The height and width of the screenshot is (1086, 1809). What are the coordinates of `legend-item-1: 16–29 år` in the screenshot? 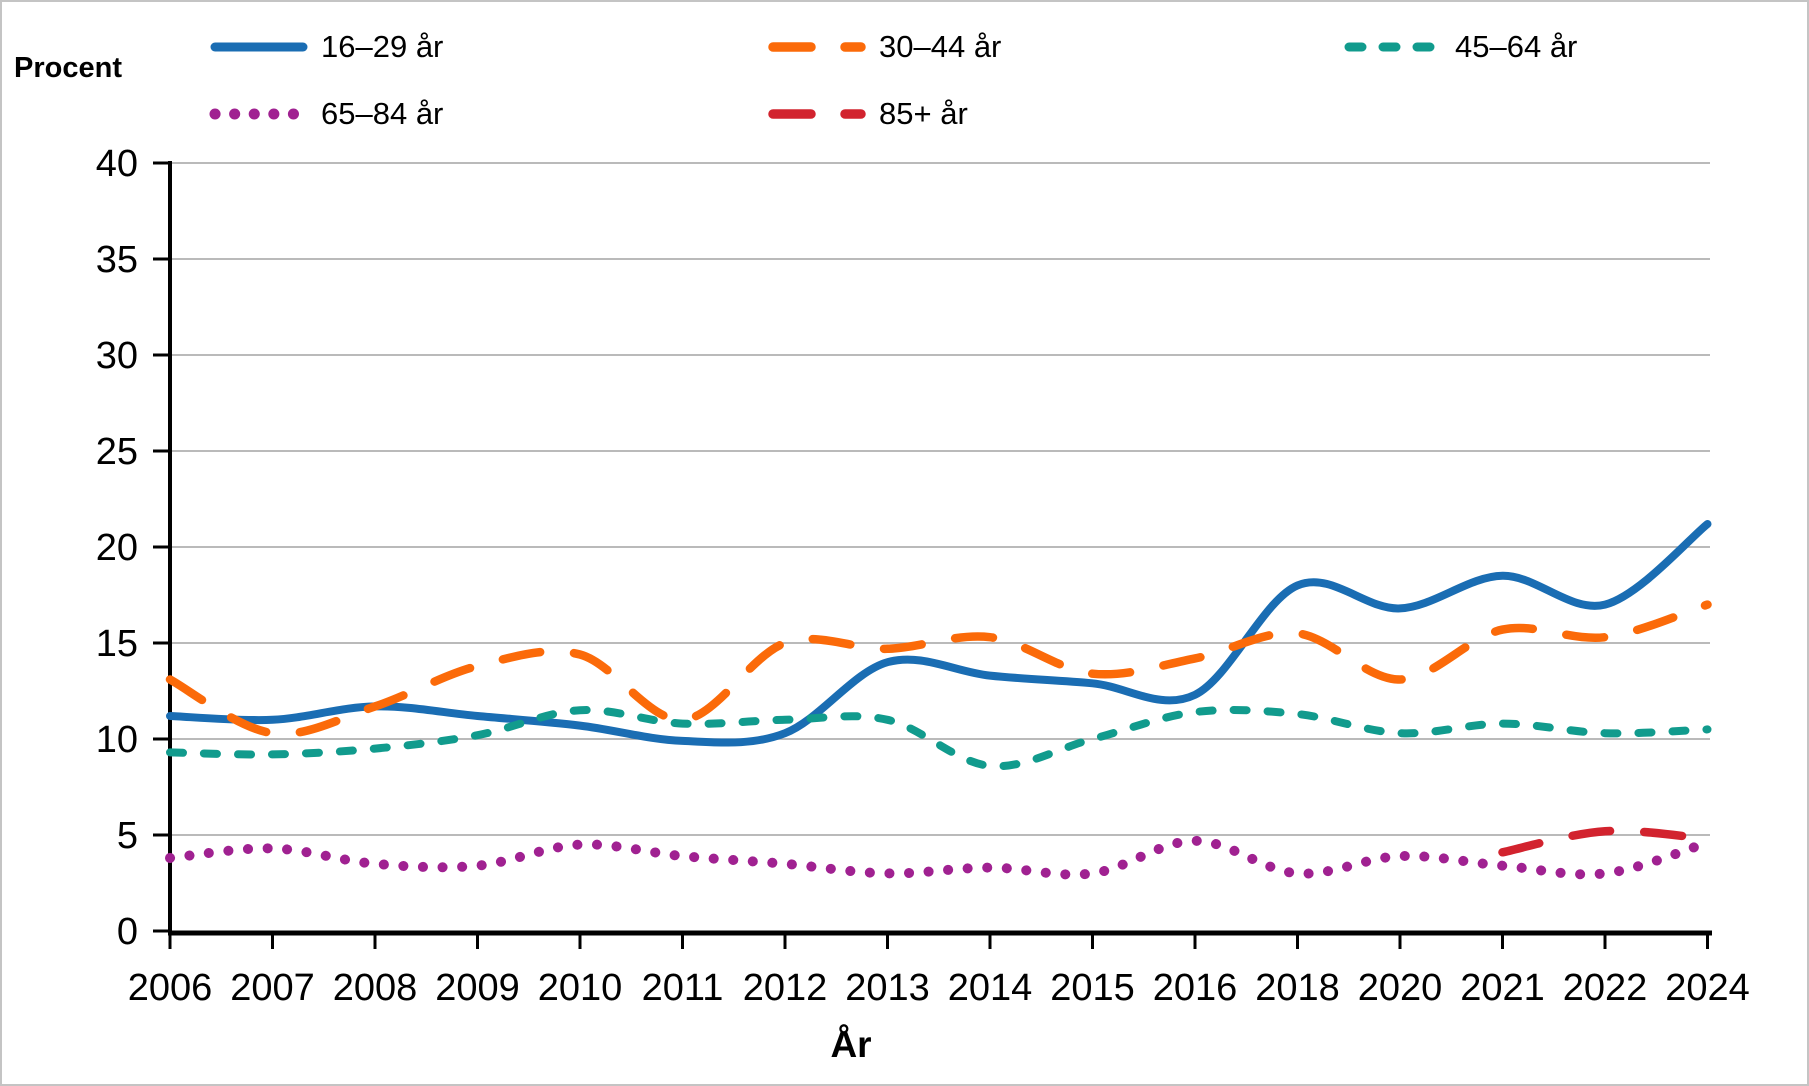 It's located at (326, 46).